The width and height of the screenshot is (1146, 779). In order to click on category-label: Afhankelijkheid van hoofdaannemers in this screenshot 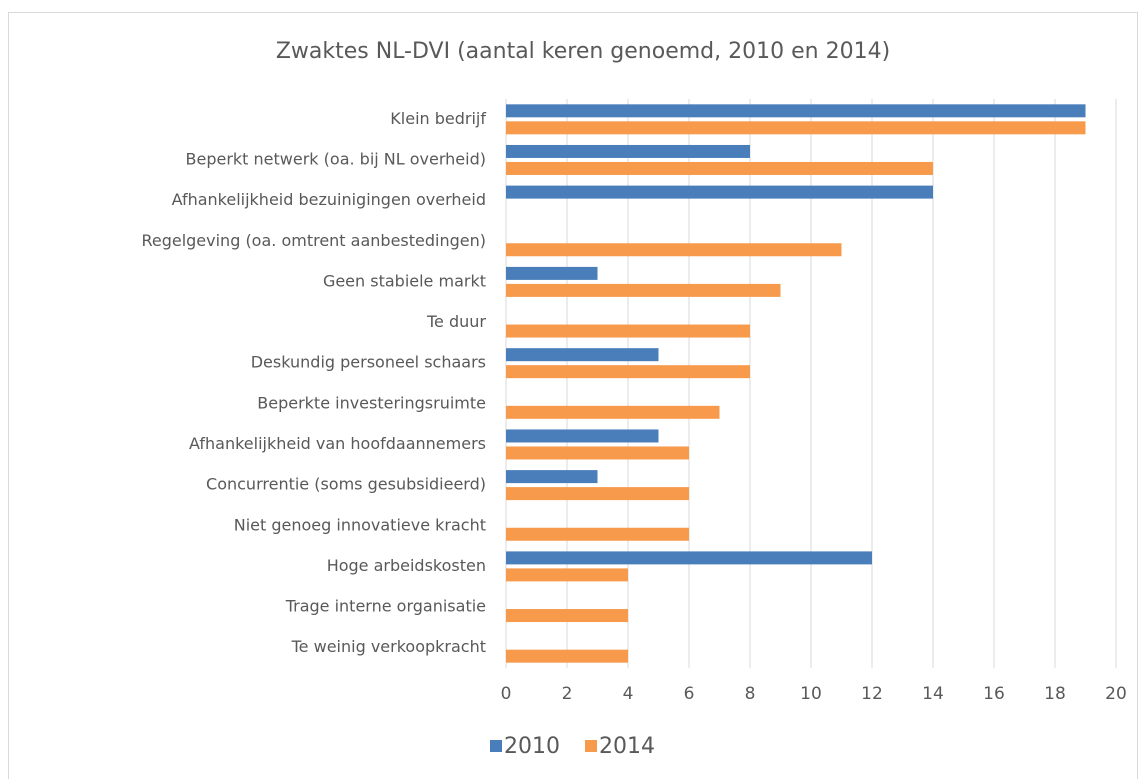, I will do `click(337, 443)`.